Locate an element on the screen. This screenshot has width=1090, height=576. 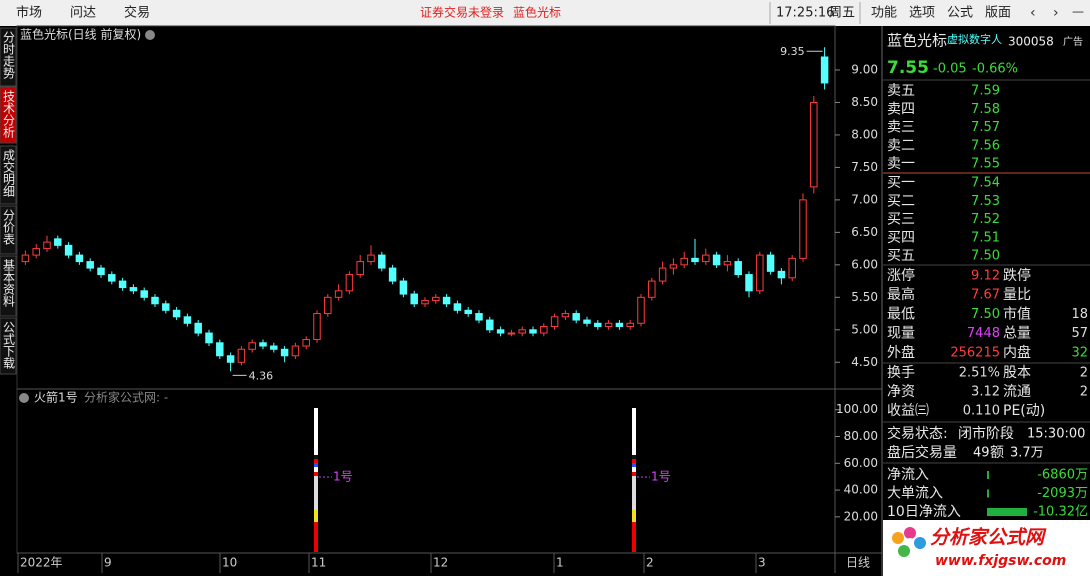
x-tick-label: 3 is located at coordinates (762, 563).